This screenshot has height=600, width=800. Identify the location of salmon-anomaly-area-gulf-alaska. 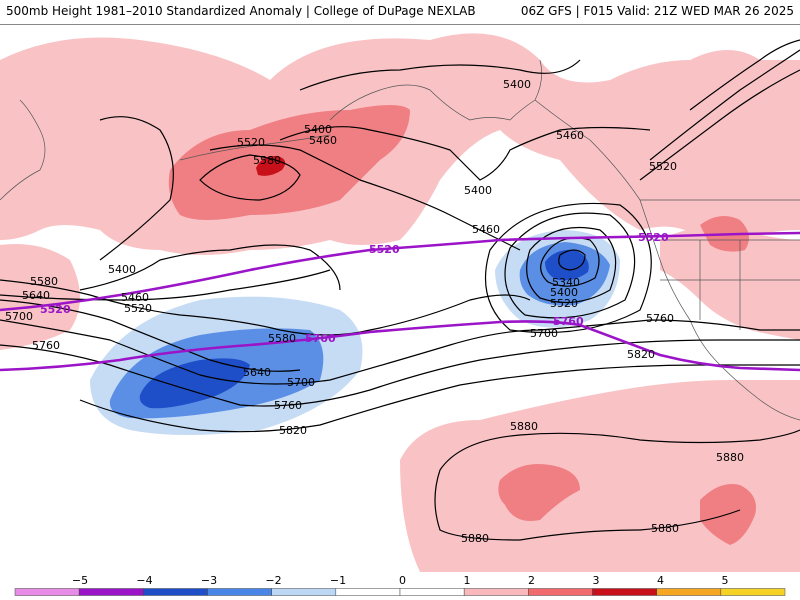
(289, 162).